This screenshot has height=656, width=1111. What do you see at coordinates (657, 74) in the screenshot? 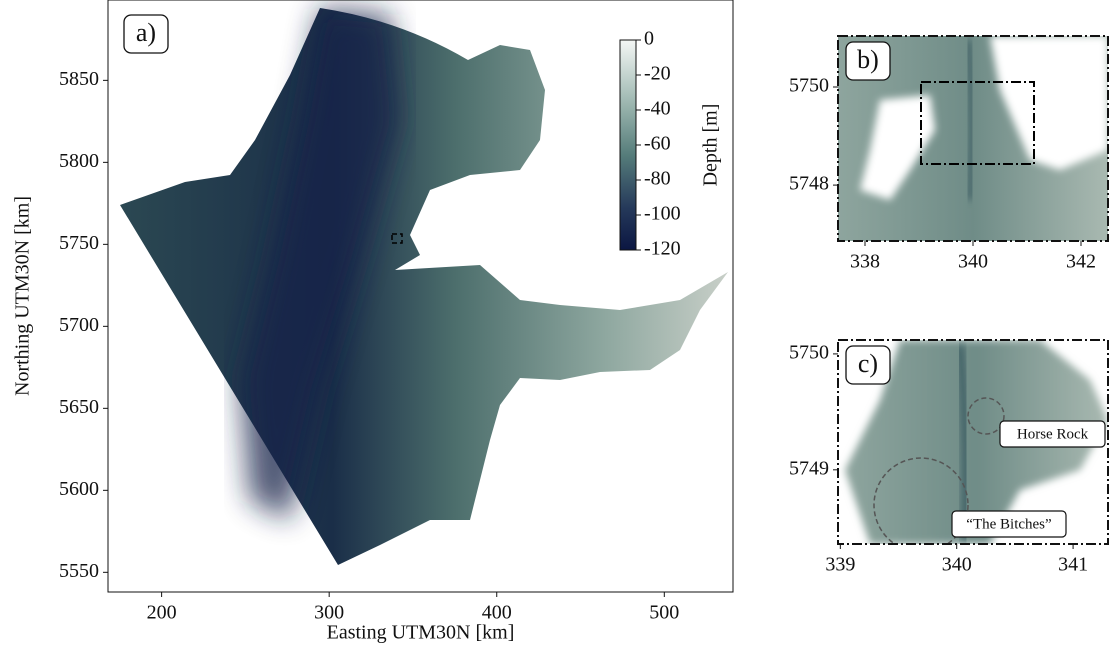
I see `colorbar-tick-label: -20` at bounding box center [657, 74].